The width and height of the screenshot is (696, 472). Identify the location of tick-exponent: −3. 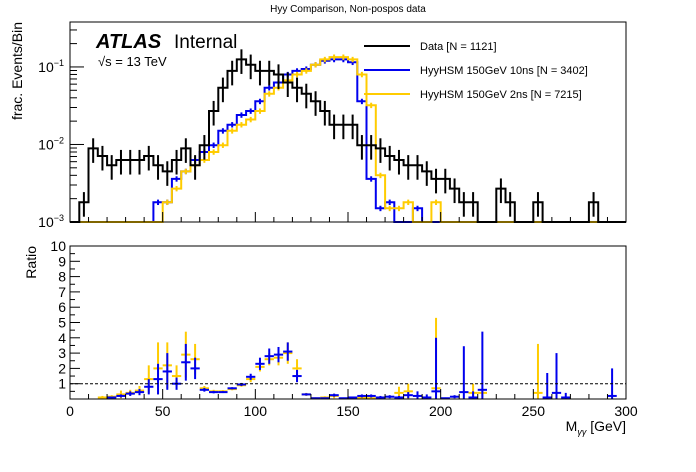
(59, 218).